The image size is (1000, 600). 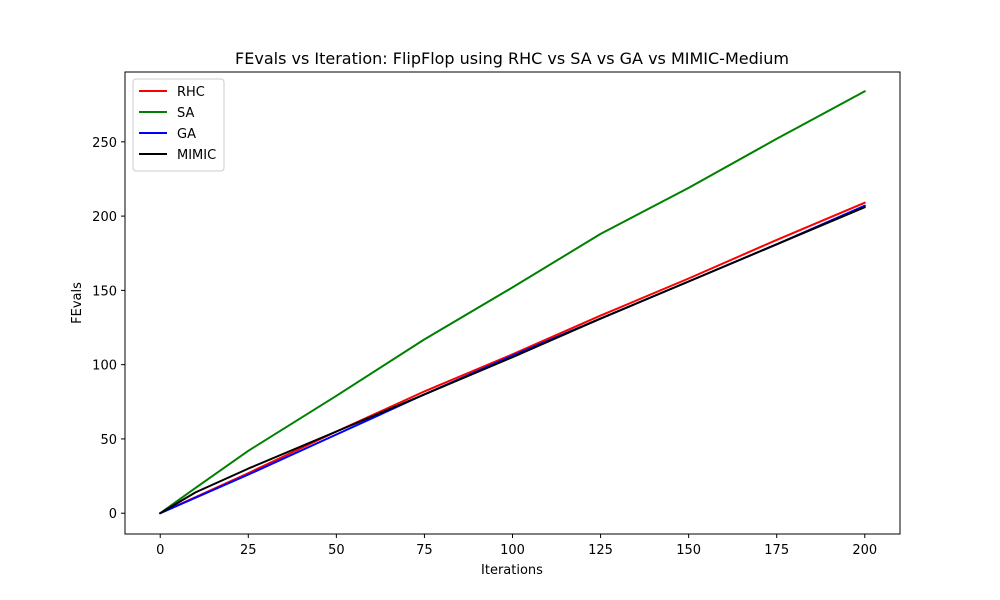 What do you see at coordinates (196, 155) in the screenshot?
I see `legend-label-mimic: MIMIC` at bounding box center [196, 155].